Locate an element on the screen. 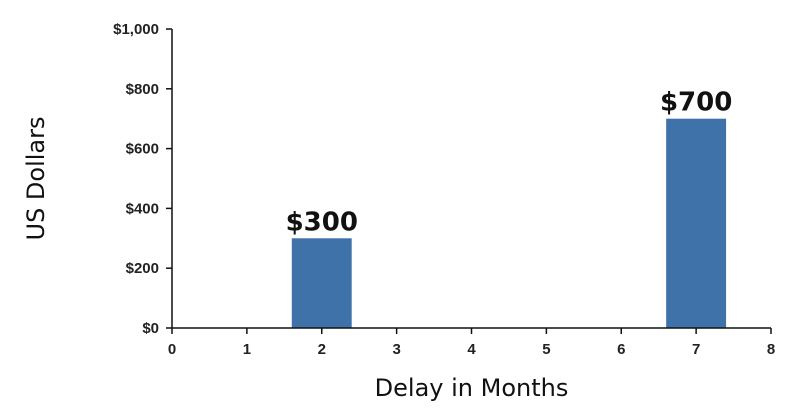  y-axis-ticks: $0 $200 $400 $600 $800 $1,000 is located at coordinates (142, 179).